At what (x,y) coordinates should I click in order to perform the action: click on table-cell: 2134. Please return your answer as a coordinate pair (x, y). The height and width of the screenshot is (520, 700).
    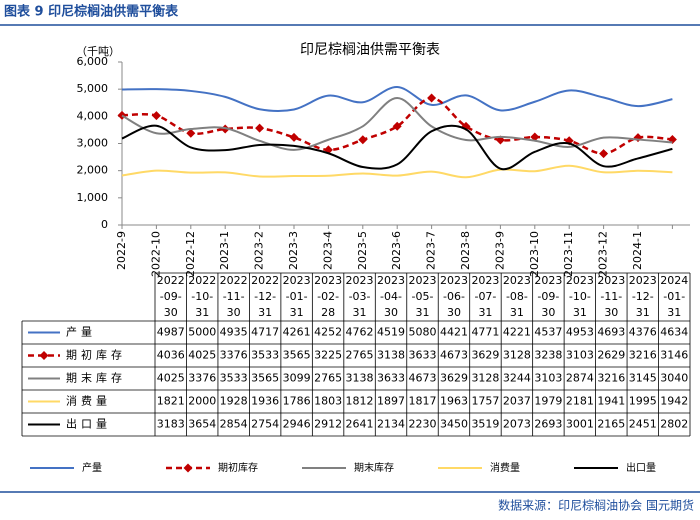
    Looking at the image, I should click on (391, 424).